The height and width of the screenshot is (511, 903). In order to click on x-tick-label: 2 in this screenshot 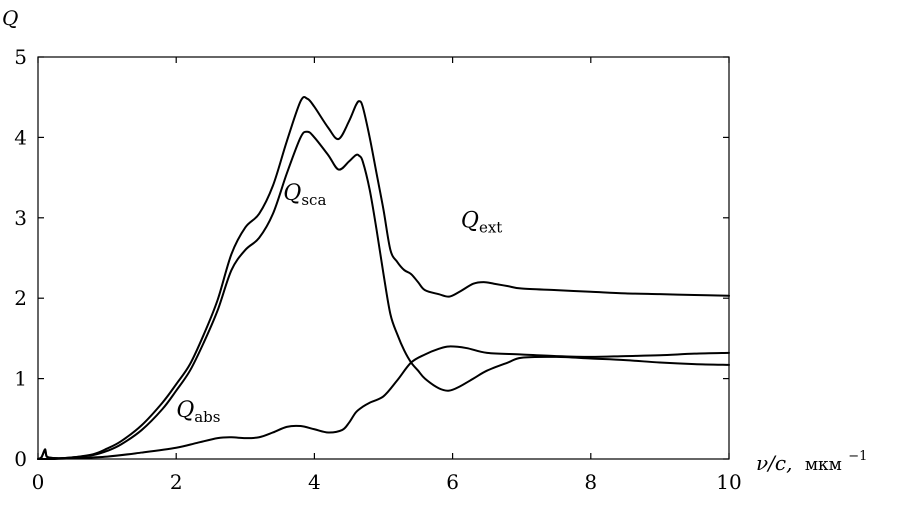, I will do `click(176, 482)`.